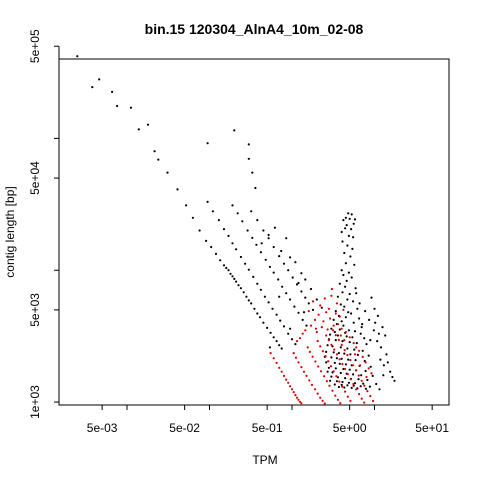 Image resolution: width=480 pixels, height=480 pixels. Describe the element at coordinates (184, 428) in the screenshot. I see `x-tick-label: 5e-02` at that location.